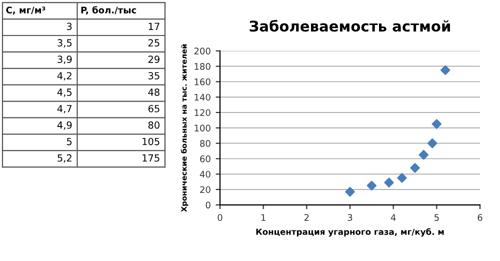  What do you see at coordinates (154, 76) in the screenshot?
I see `text: 35` at bounding box center [154, 76].